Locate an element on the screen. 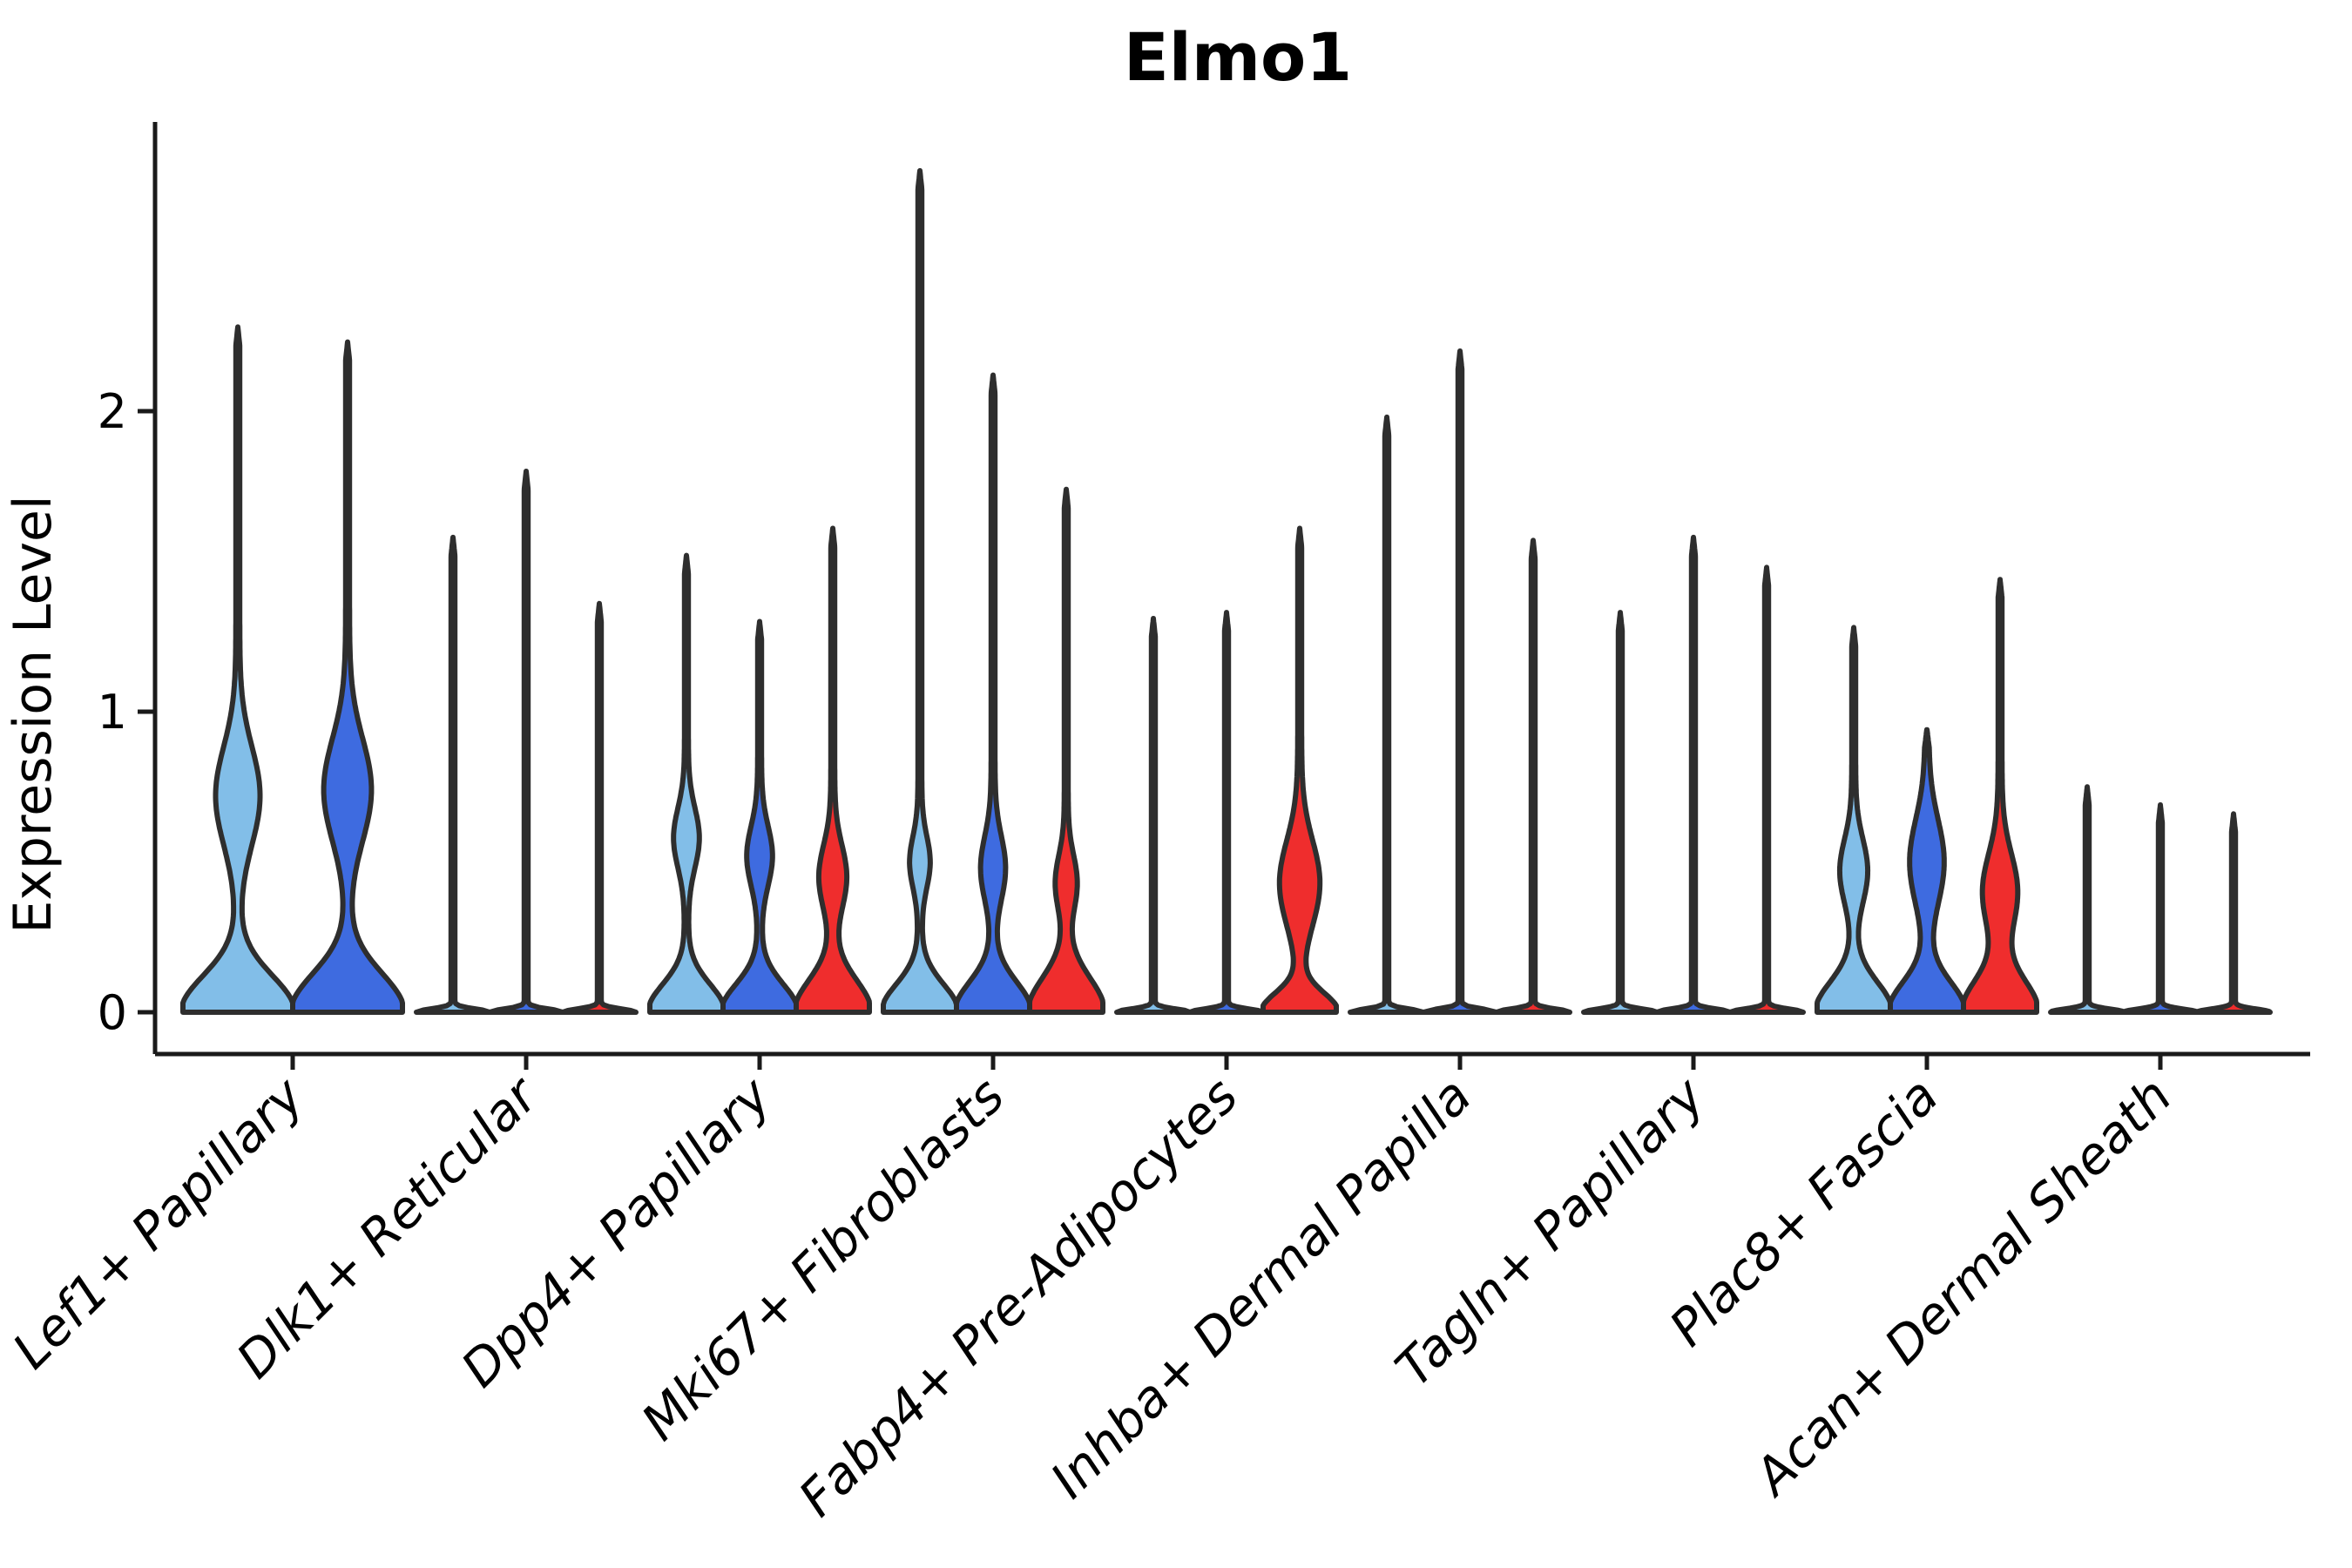 The image size is (2352, 1568). y-axis-ticks: 0 1 2 is located at coordinates (126, 712).